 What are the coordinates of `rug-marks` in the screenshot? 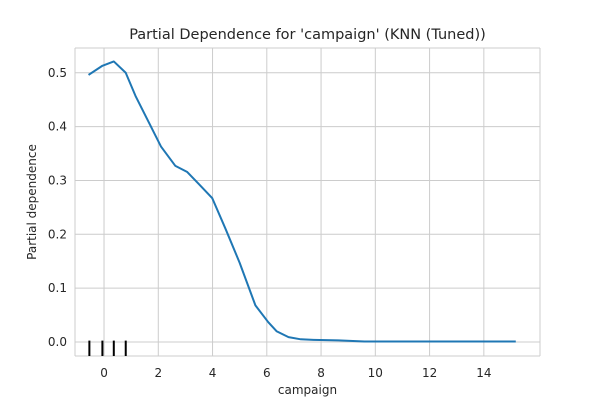 It's located at (107, 348).